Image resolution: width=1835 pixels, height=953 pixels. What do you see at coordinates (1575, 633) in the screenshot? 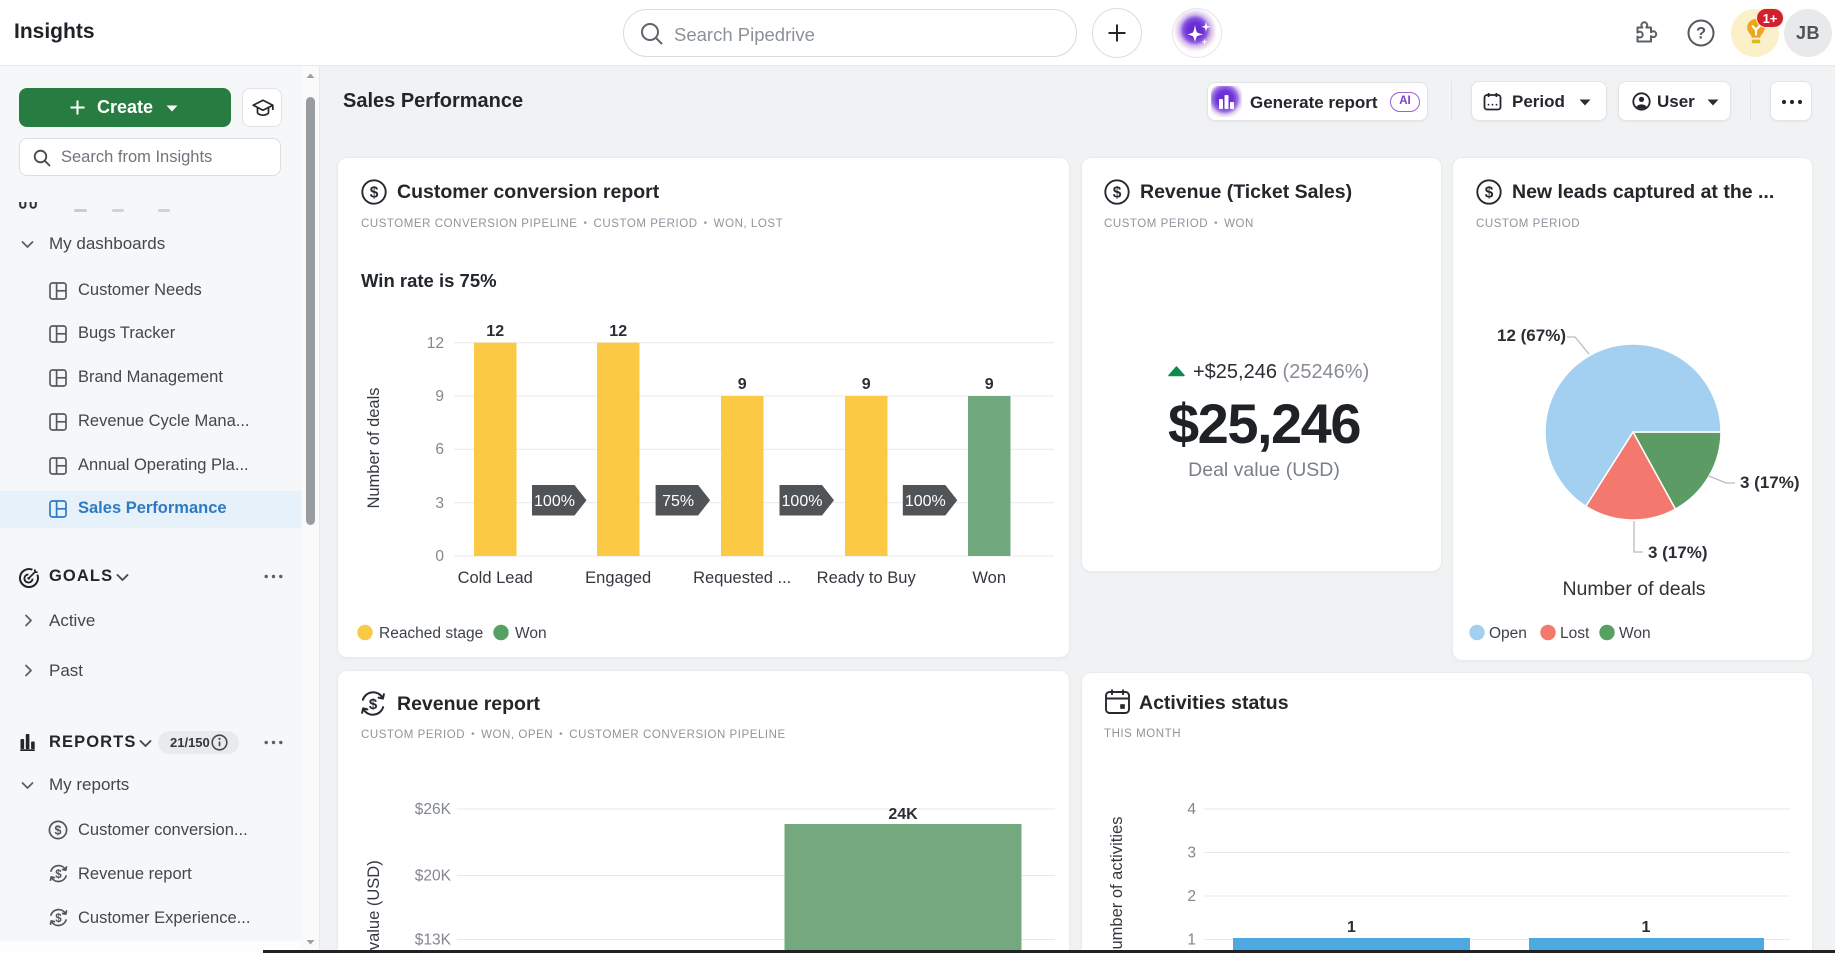
I see `svg-text: Lost` at bounding box center [1575, 633].